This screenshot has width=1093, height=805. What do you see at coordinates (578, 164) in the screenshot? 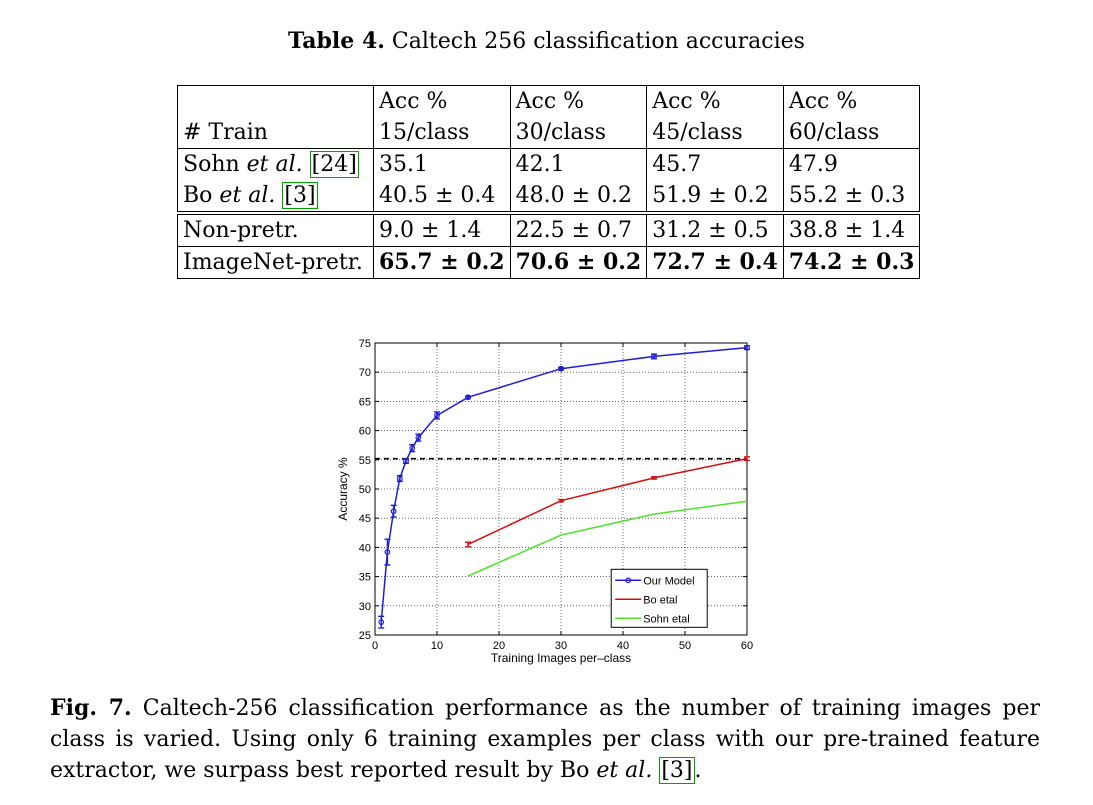
I see `table-cell: 42.1` at bounding box center [578, 164].